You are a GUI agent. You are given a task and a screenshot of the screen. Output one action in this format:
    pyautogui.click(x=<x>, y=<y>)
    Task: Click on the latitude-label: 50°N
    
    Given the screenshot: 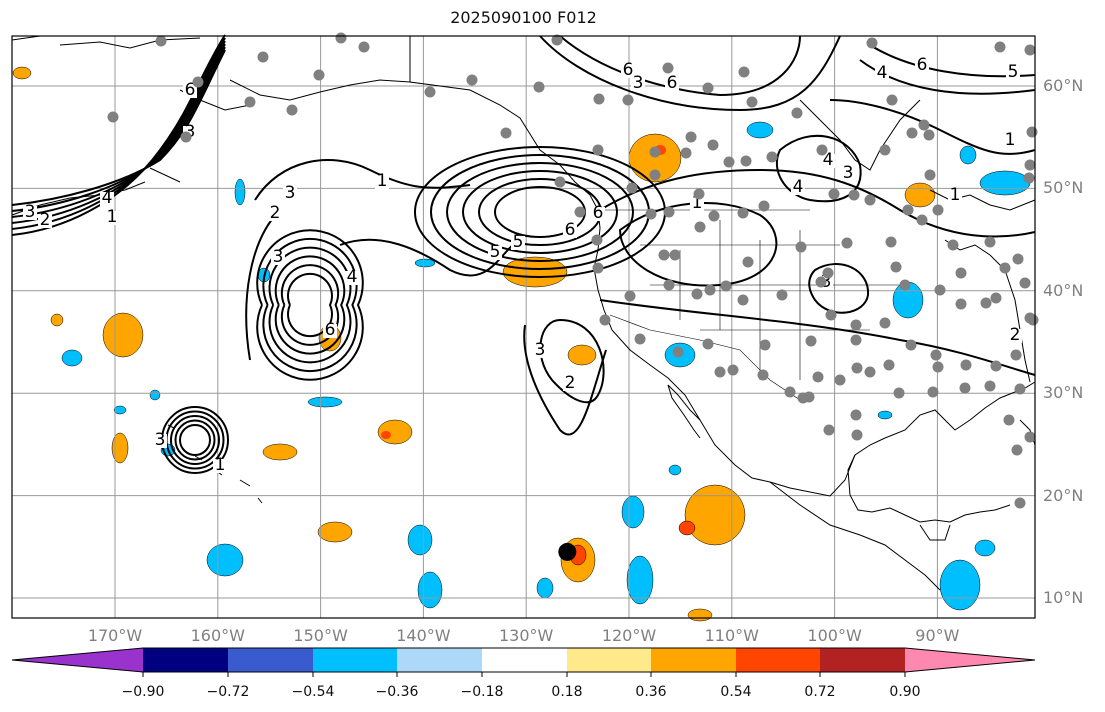 What is the action you would take?
    pyautogui.click(x=1063, y=188)
    